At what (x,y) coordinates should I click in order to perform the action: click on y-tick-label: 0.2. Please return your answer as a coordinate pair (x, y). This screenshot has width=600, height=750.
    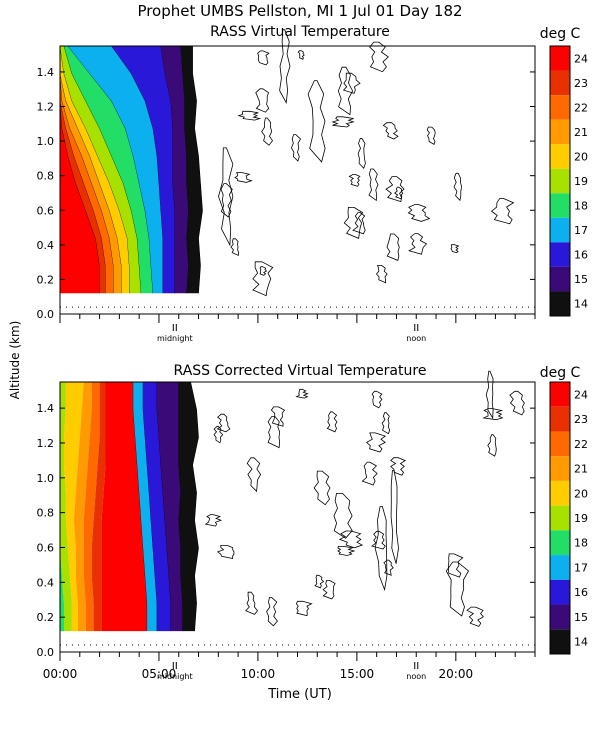
    Looking at the image, I should click on (46, 279).